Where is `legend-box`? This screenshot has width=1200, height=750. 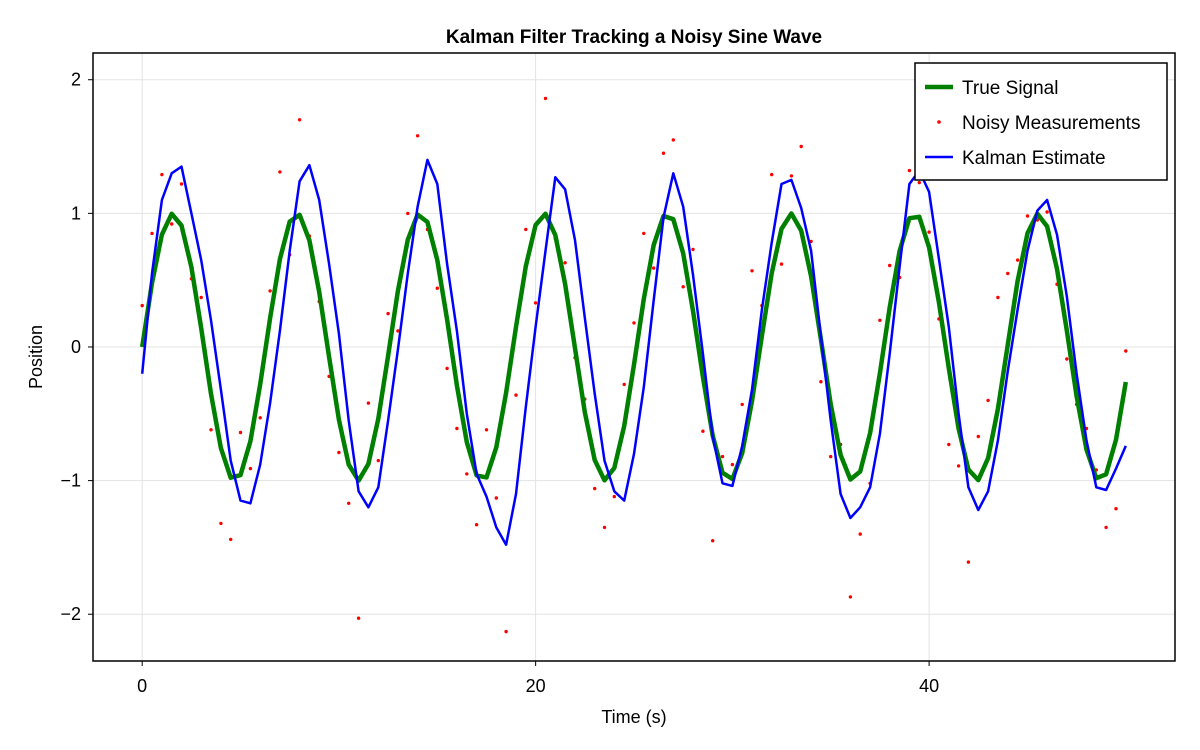
legend-box is located at coordinates (1041, 121).